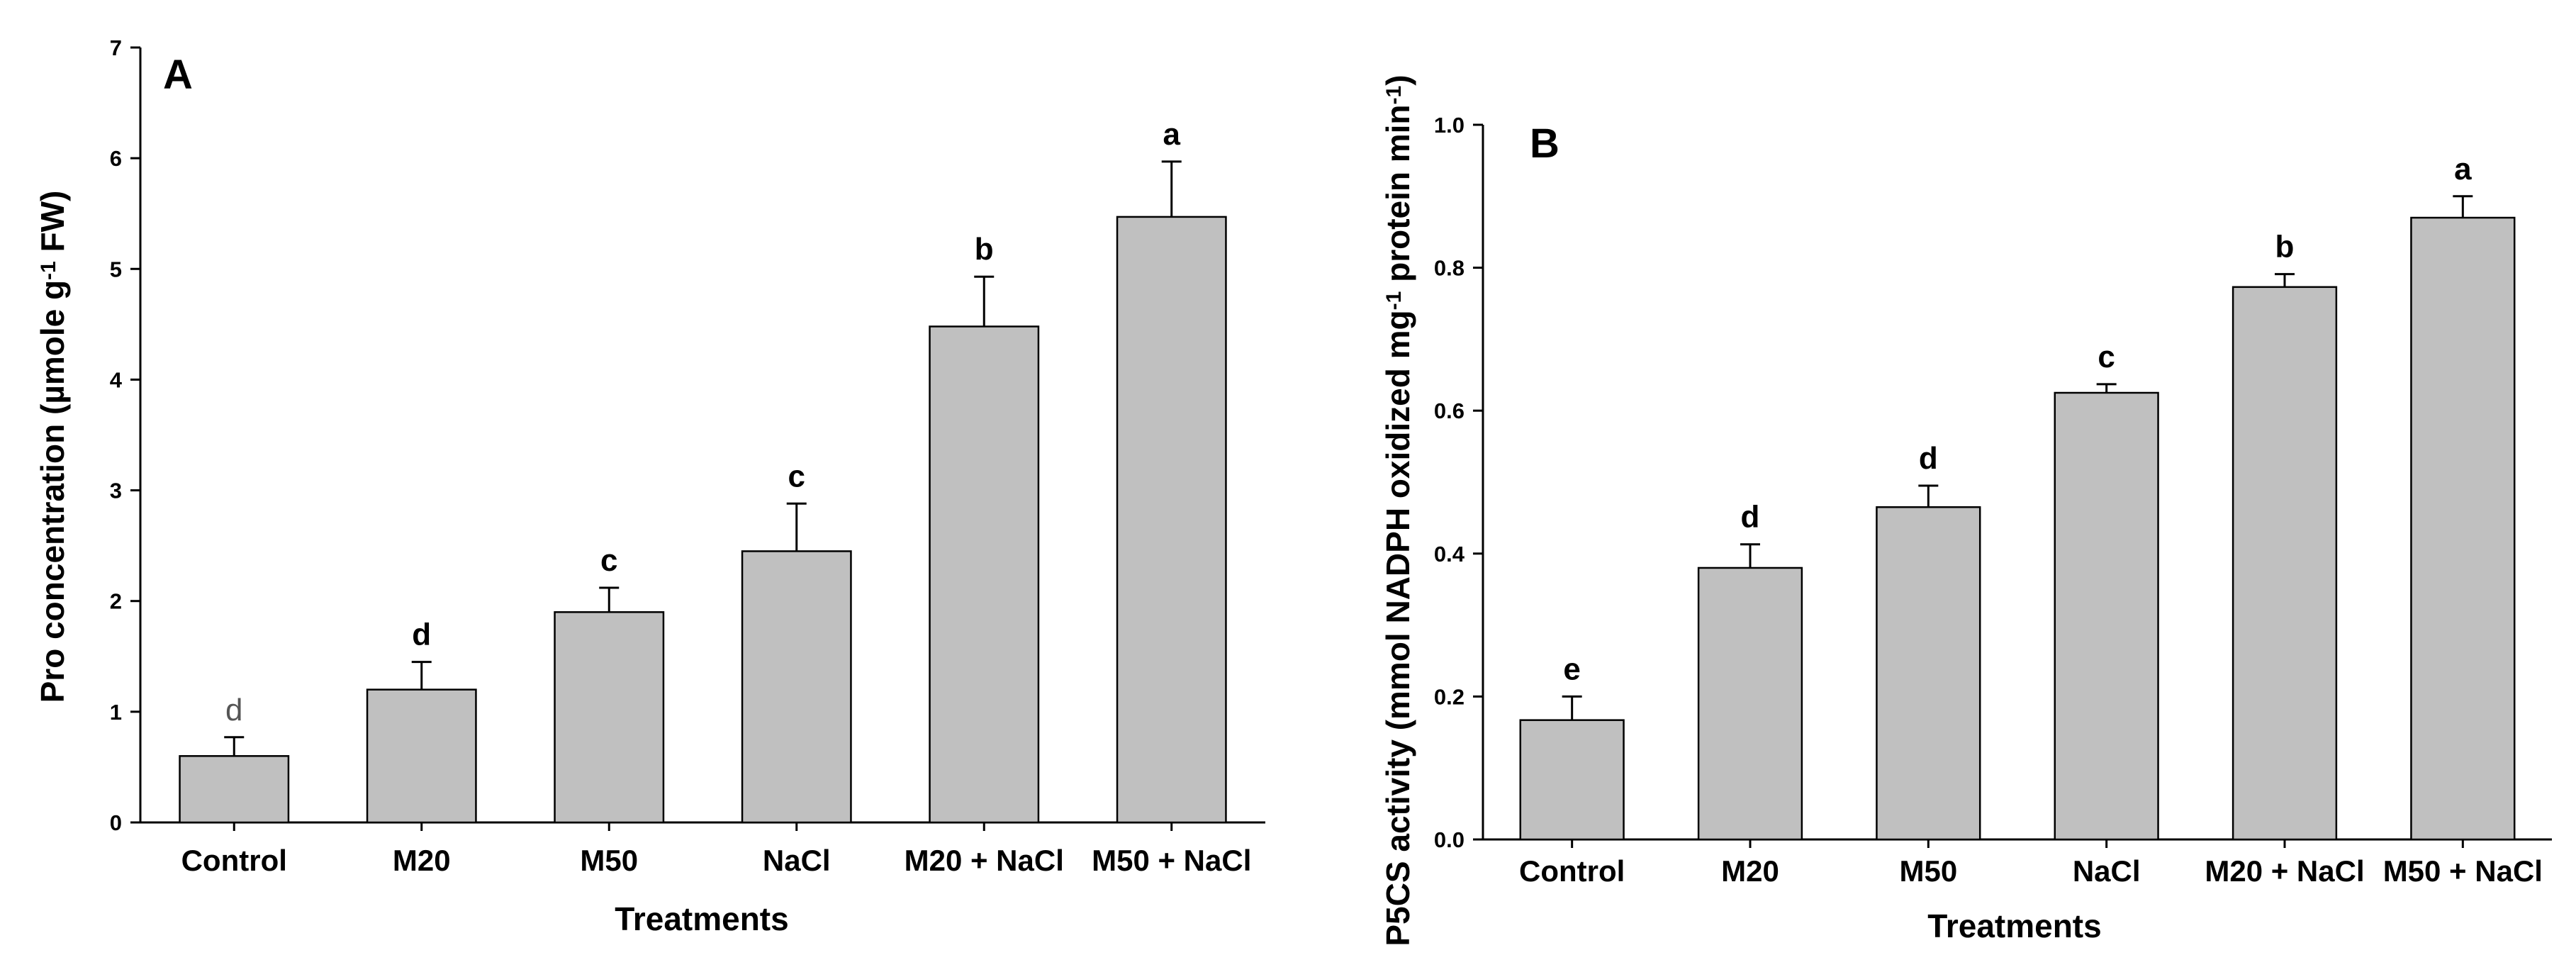 The width and height of the screenshot is (2576, 977). I want to click on panel-a-y-axis-title: Pro concentration (µmole g-1 FW), so click(52, 447).